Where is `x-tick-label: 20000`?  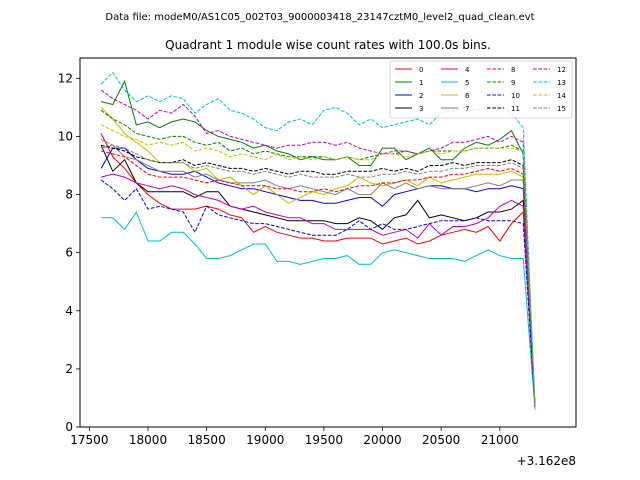
x-tick-label: 20000 is located at coordinates (382, 440).